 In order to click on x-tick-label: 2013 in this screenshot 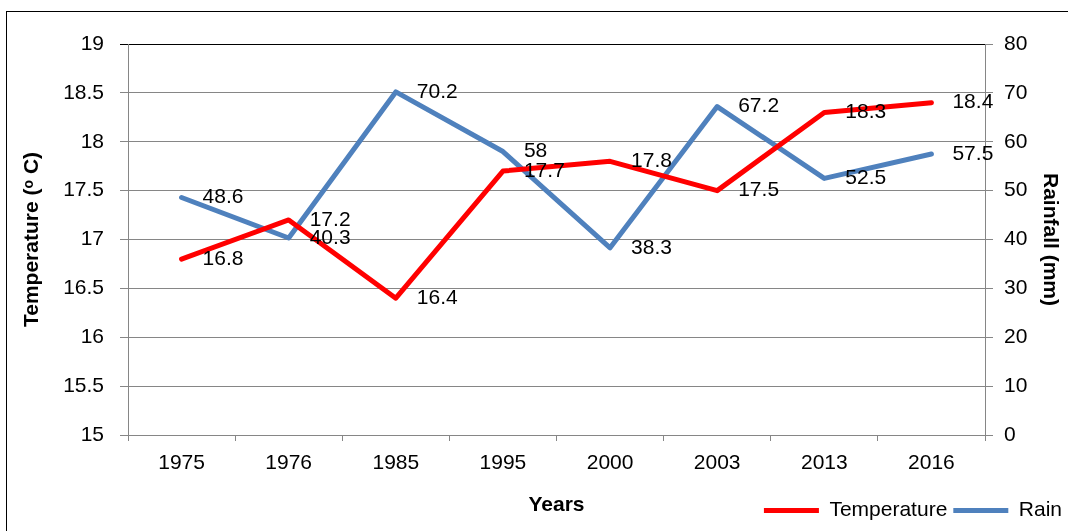, I will do `click(824, 462)`.